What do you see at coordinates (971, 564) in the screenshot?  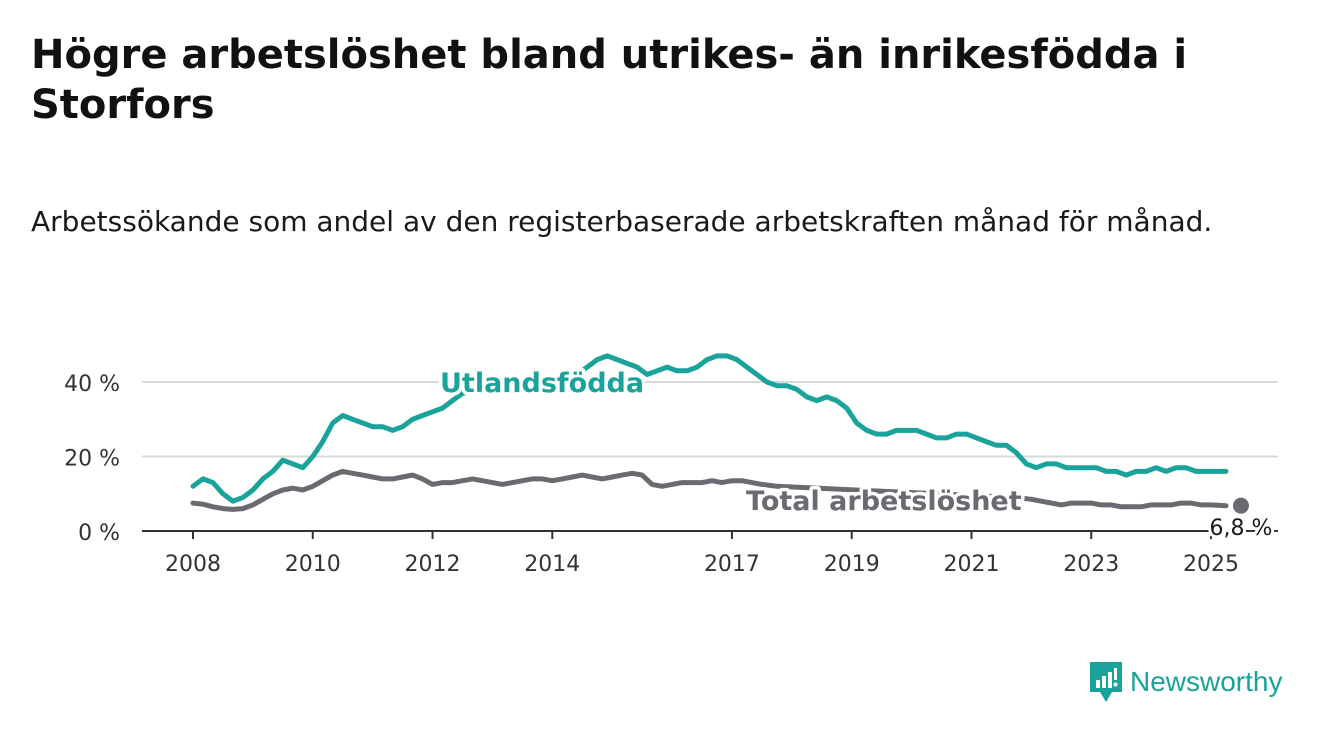 I see `x-tick-label: 2021` at bounding box center [971, 564].